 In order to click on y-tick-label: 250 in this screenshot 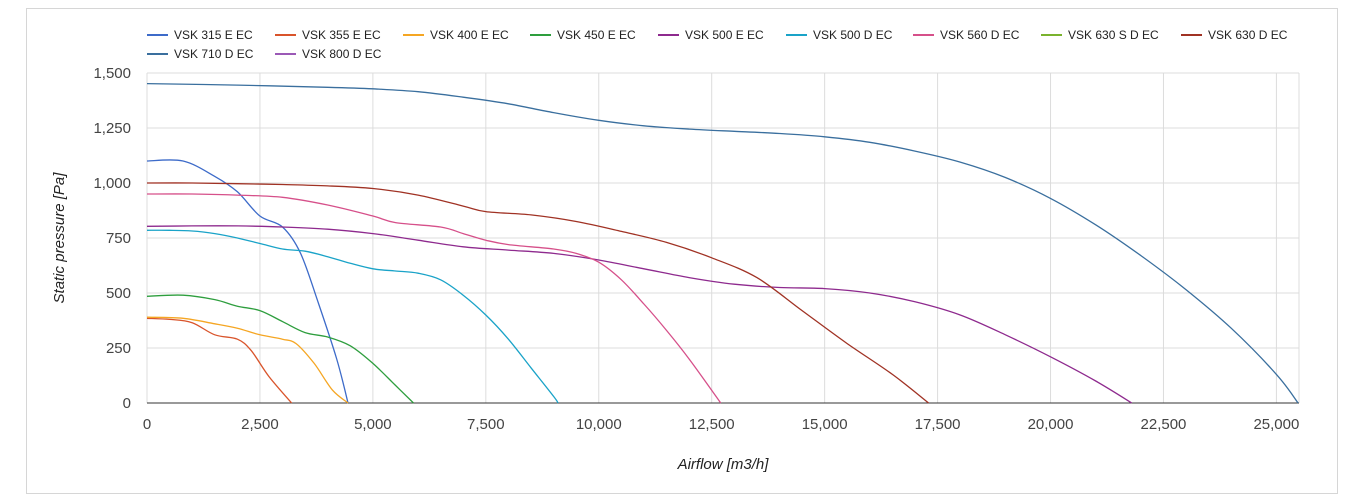, I will do `click(118, 348)`.